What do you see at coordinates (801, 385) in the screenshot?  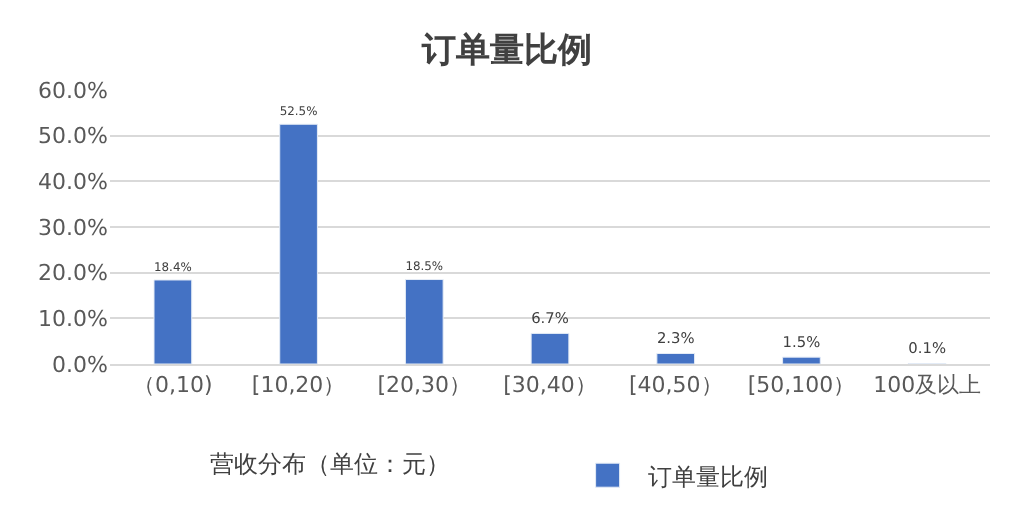 I see `x-tick-label: [50,100）` at bounding box center [801, 385].